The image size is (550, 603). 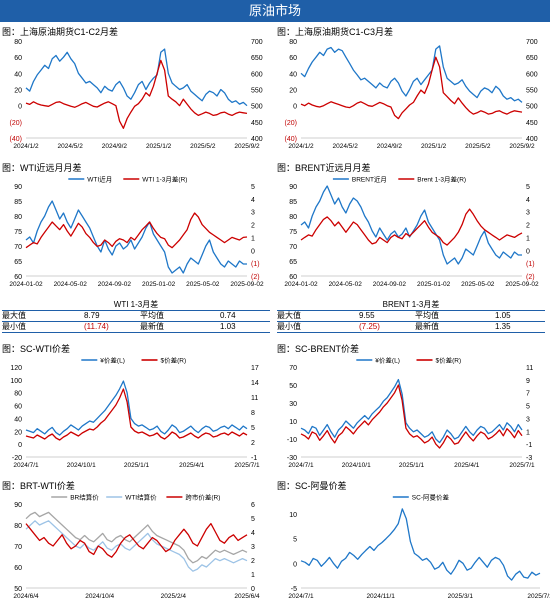 What do you see at coordinates (532, 139) in the screenshot?
I see `y-right-tick-label: 400` at bounding box center [532, 139].